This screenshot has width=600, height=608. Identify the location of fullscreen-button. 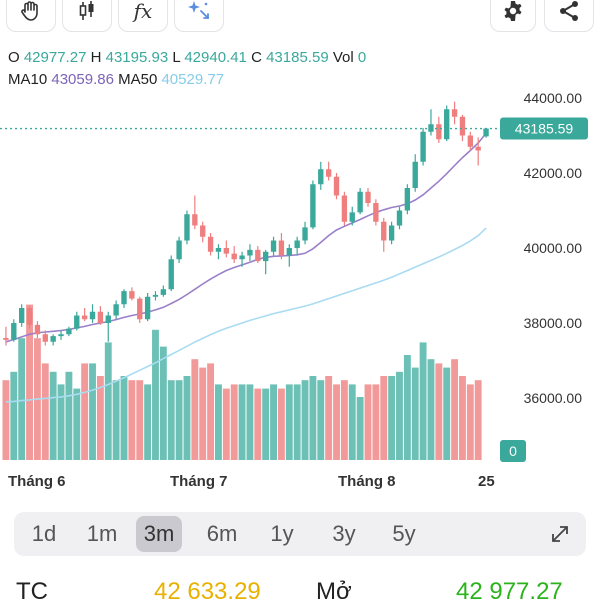
(560, 534).